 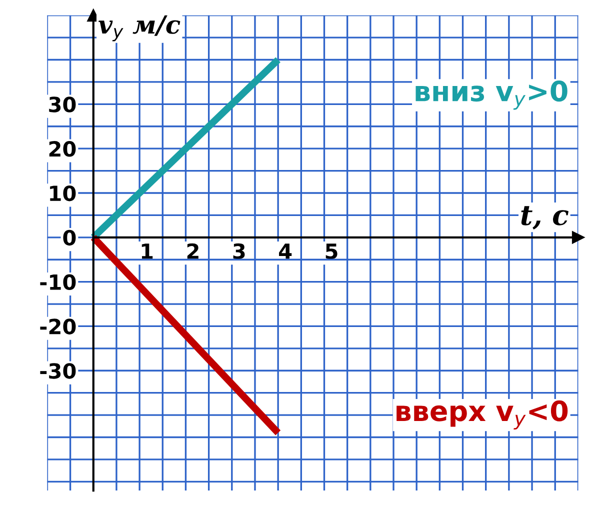 What do you see at coordinates (58, 282) in the screenshot?
I see `y-tick-label: -10` at bounding box center [58, 282].